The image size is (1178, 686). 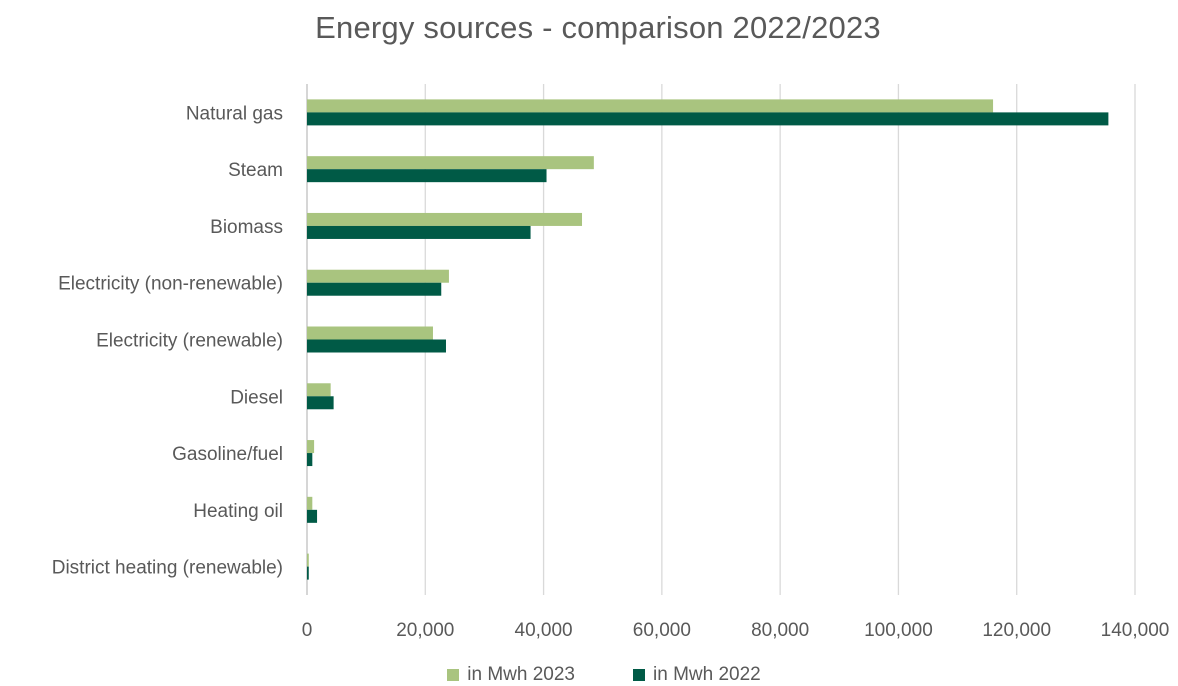 I want to click on x-tick-label-2: 40,000, so click(x=544, y=630).